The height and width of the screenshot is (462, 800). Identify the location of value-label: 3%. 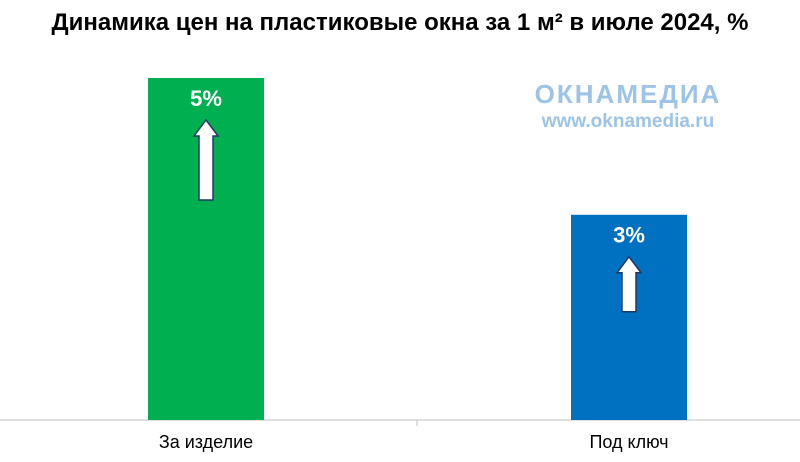
(629, 235).